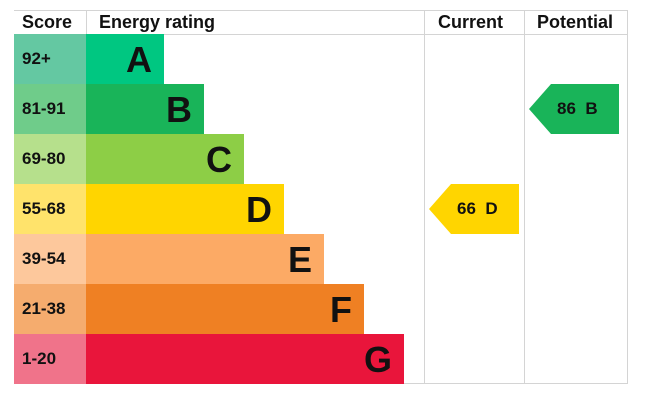 This screenshot has height=409, width=645. What do you see at coordinates (577, 108) in the screenshot?
I see `potential-rating-label: 86 B` at bounding box center [577, 108].